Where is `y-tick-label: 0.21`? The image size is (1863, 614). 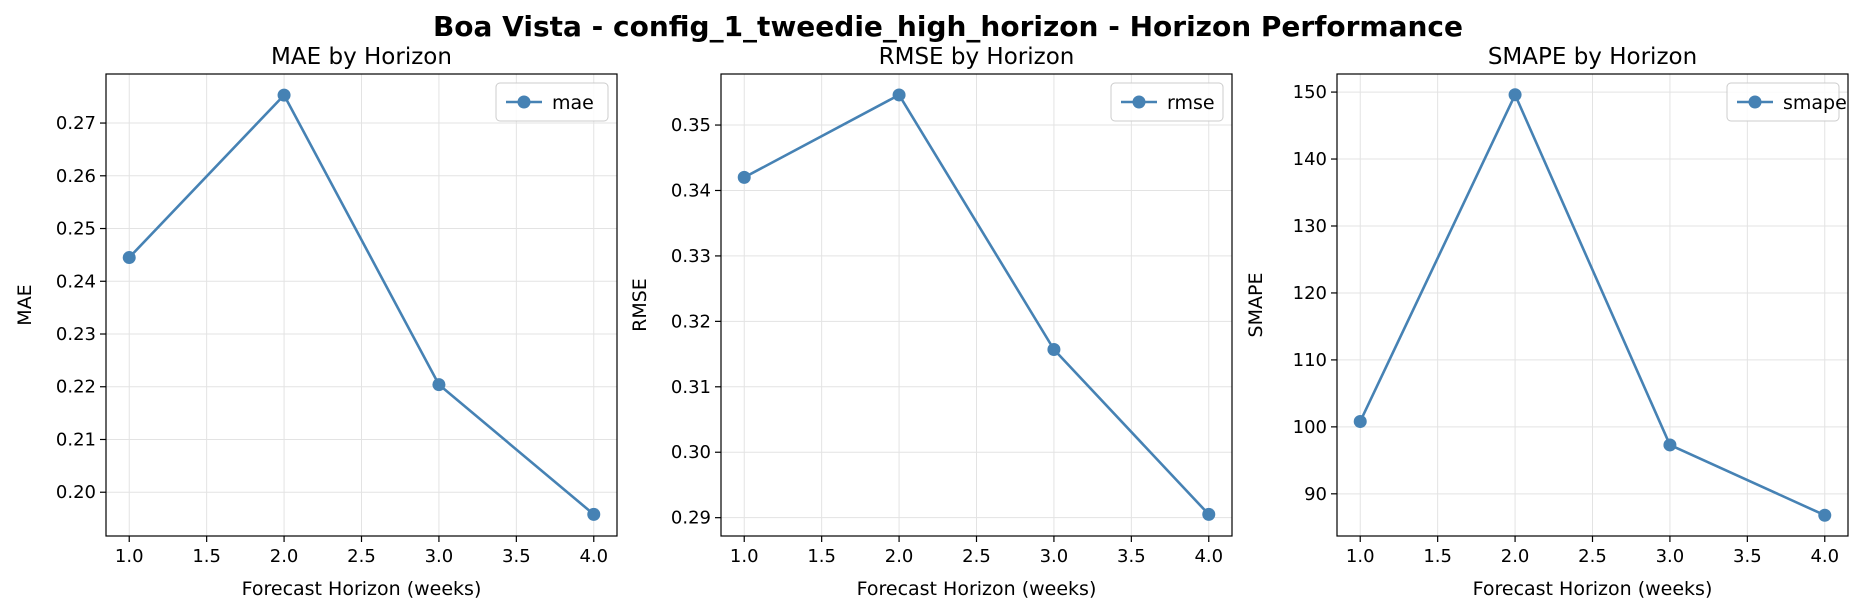 y-tick-label: 0.21 is located at coordinates (76, 439).